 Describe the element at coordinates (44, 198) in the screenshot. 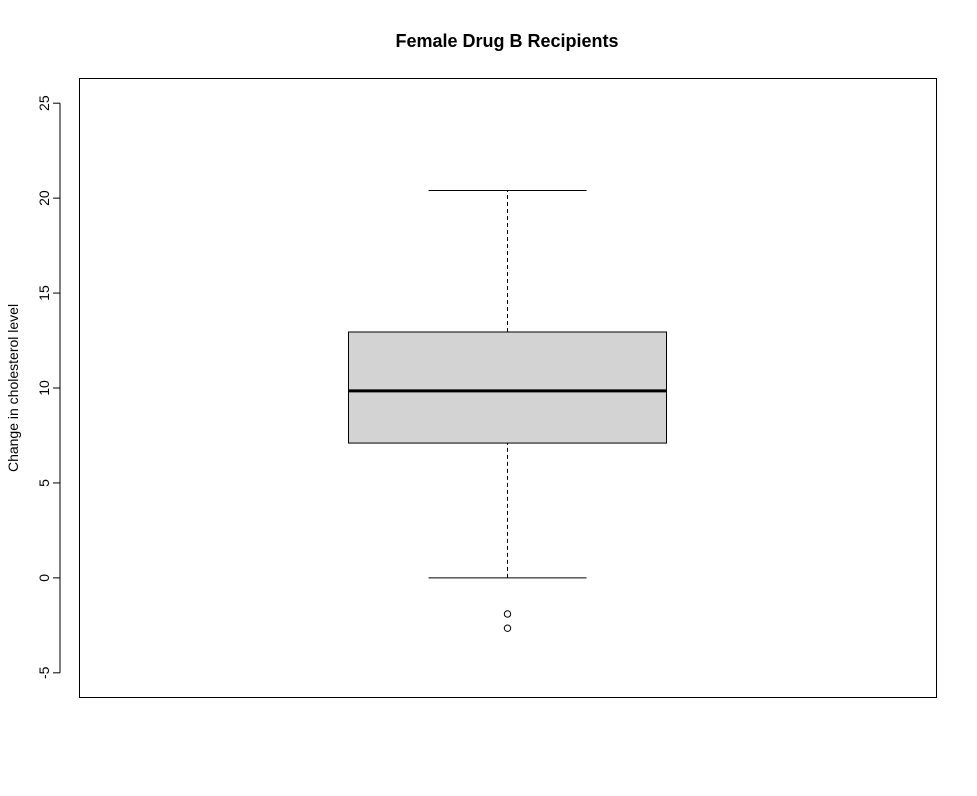

I see `y-tick-label: 20` at that location.